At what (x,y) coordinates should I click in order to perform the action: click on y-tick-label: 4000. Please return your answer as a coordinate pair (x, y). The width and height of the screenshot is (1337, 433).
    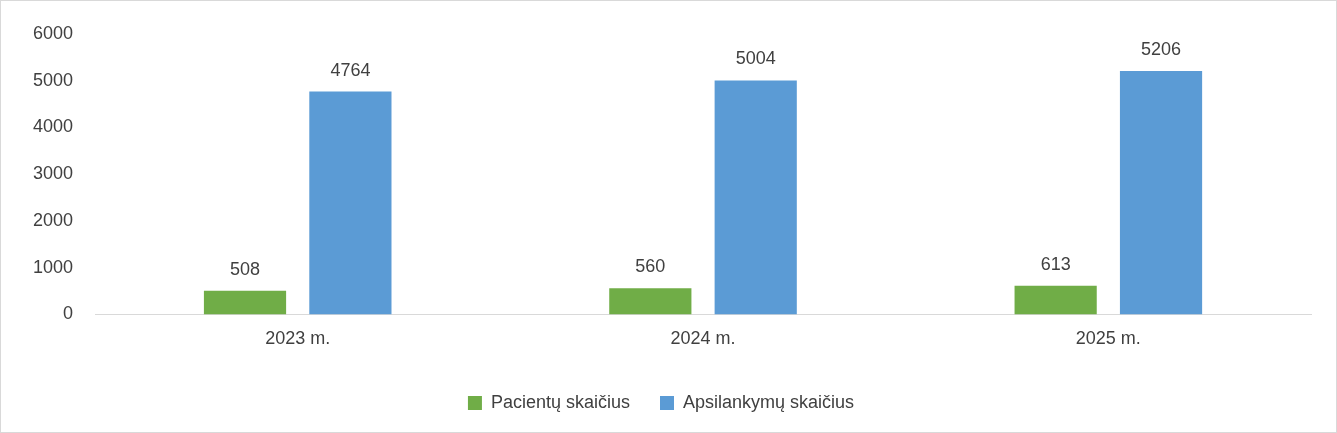
    Looking at the image, I should click on (53, 126).